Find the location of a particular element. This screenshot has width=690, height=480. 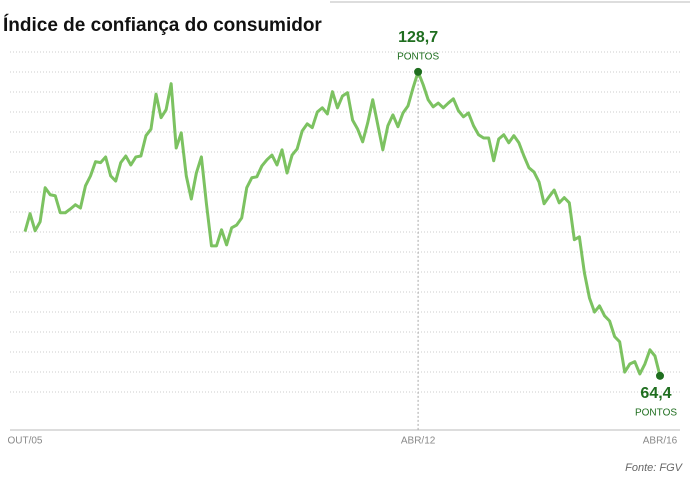

chart-title: Índice de confiança do consumidor is located at coordinates (162, 25).